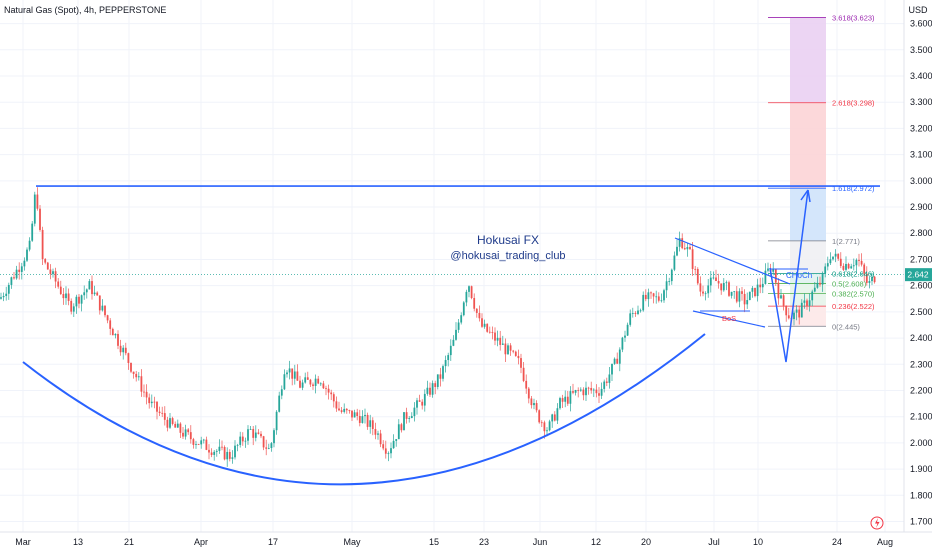  Describe the element at coordinates (789, 276) in the screenshot. I see `projection-path` at that location.